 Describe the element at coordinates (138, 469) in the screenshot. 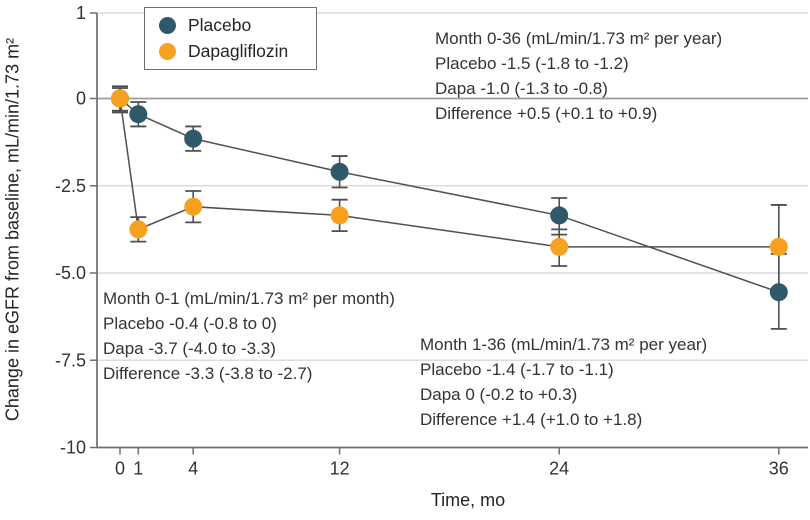

I see `x-tick-label: 1` at that location.